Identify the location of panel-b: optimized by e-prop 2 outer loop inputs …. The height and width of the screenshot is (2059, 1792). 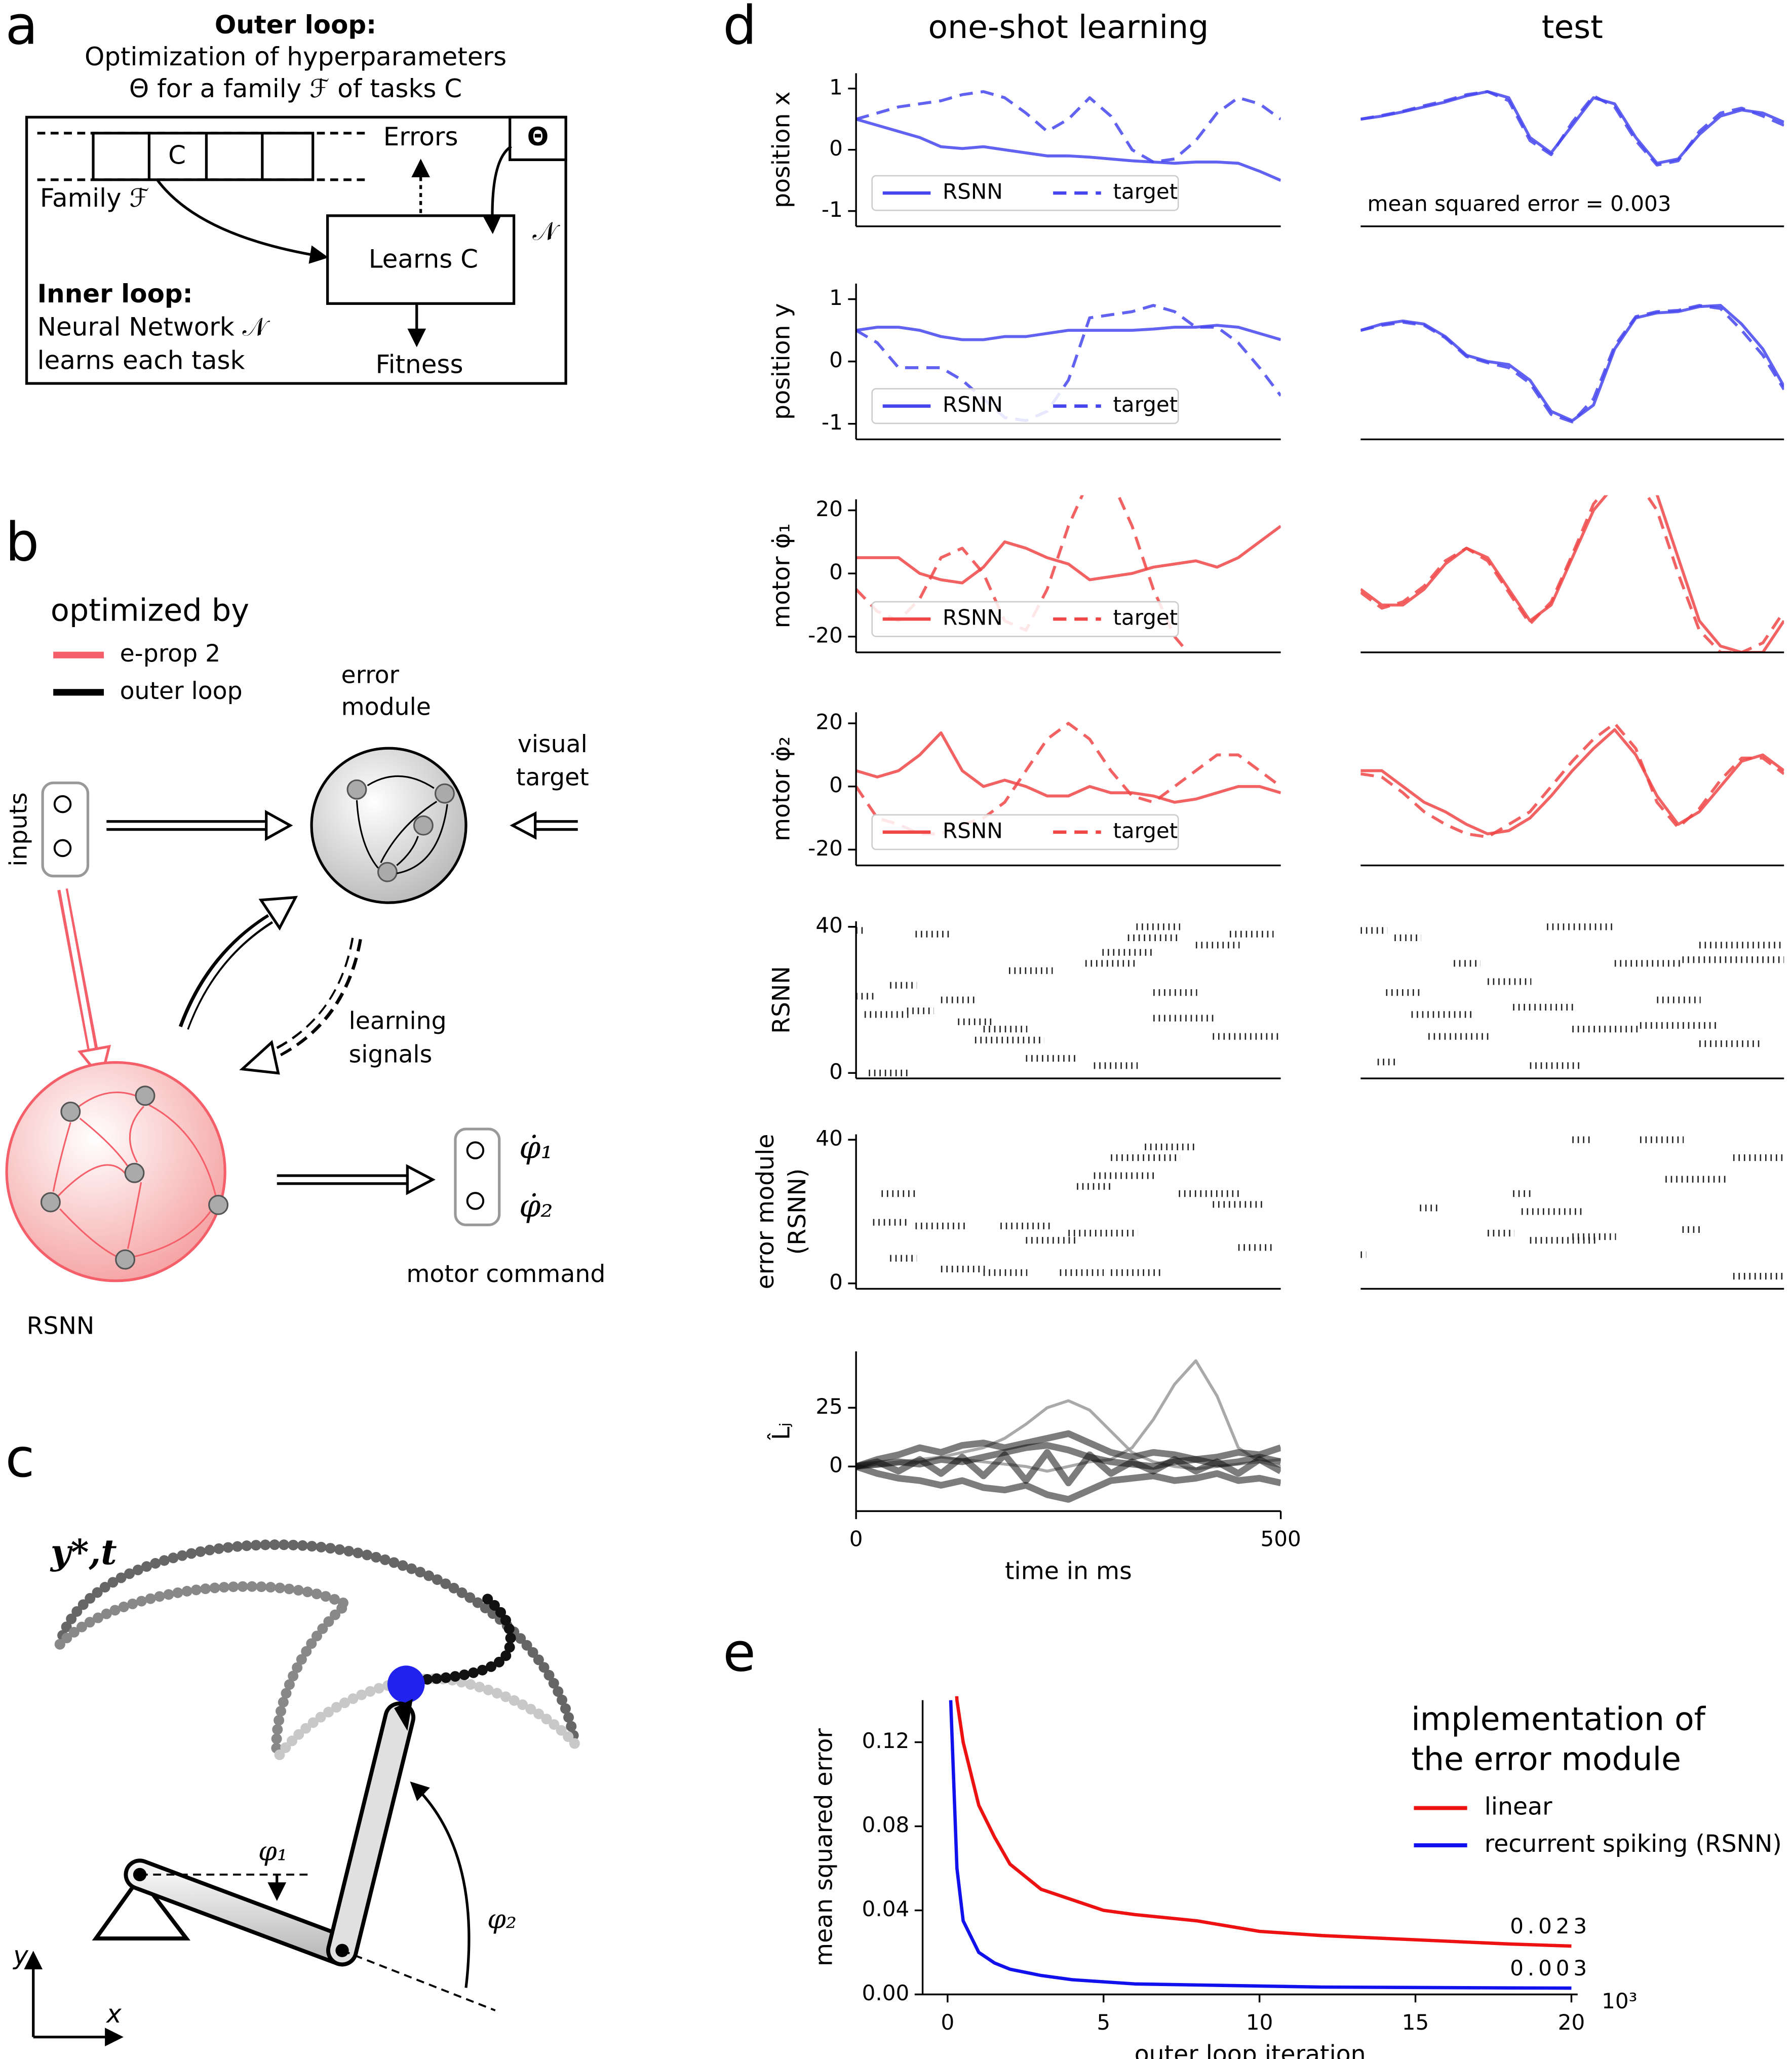
(305, 967).